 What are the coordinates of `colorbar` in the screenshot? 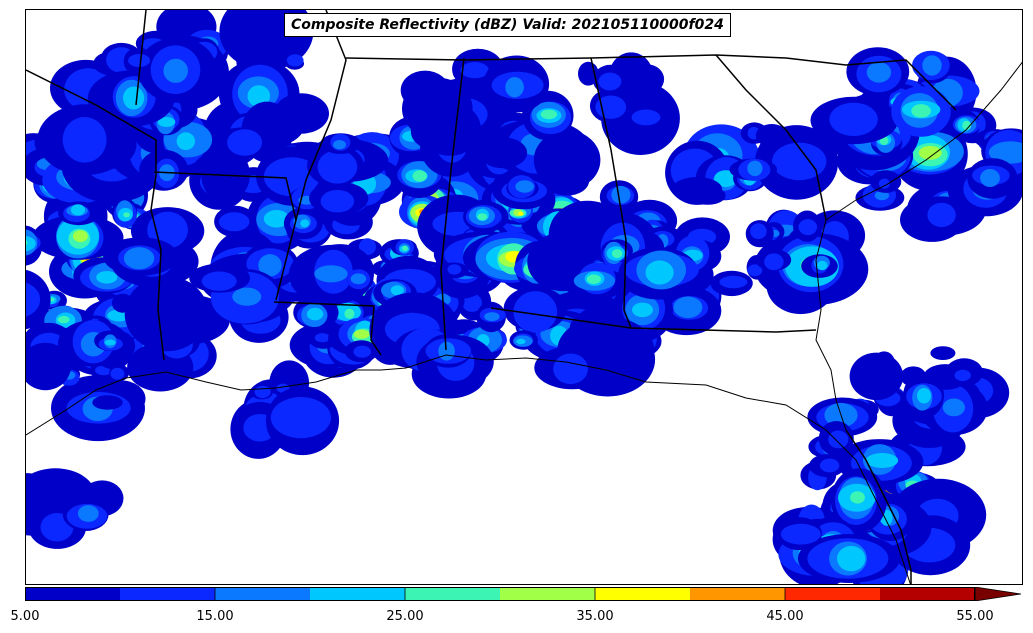 It's located at (523, 594).